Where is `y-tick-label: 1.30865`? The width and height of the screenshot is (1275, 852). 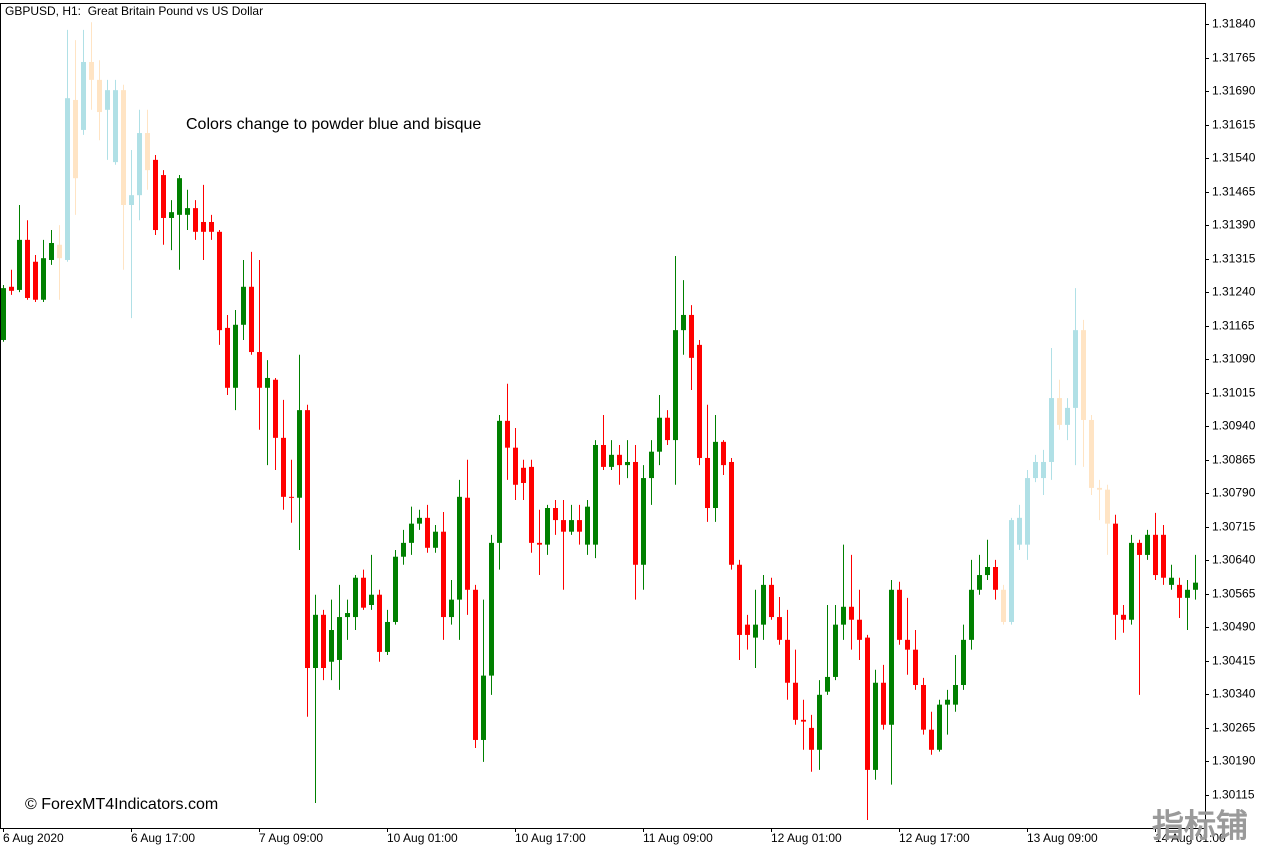 y-tick-label: 1.30865 is located at coordinates (1234, 460).